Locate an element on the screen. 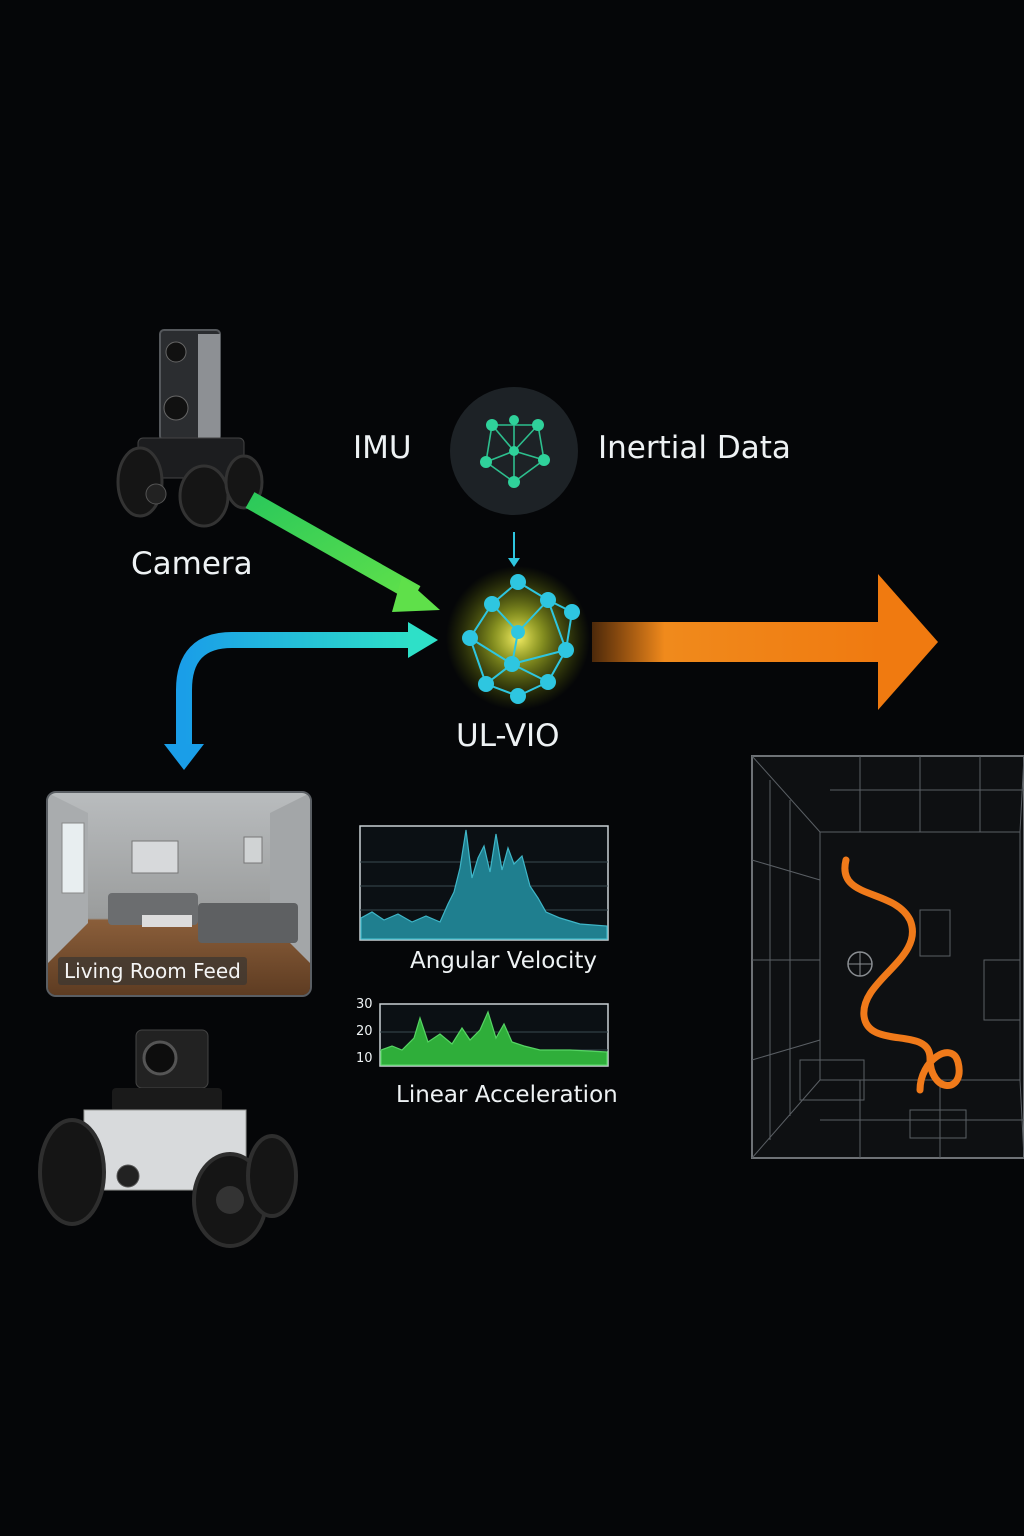 This screenshot has height=1536, width=1024. camera-label: Camera is located at coordinates (192, 564).